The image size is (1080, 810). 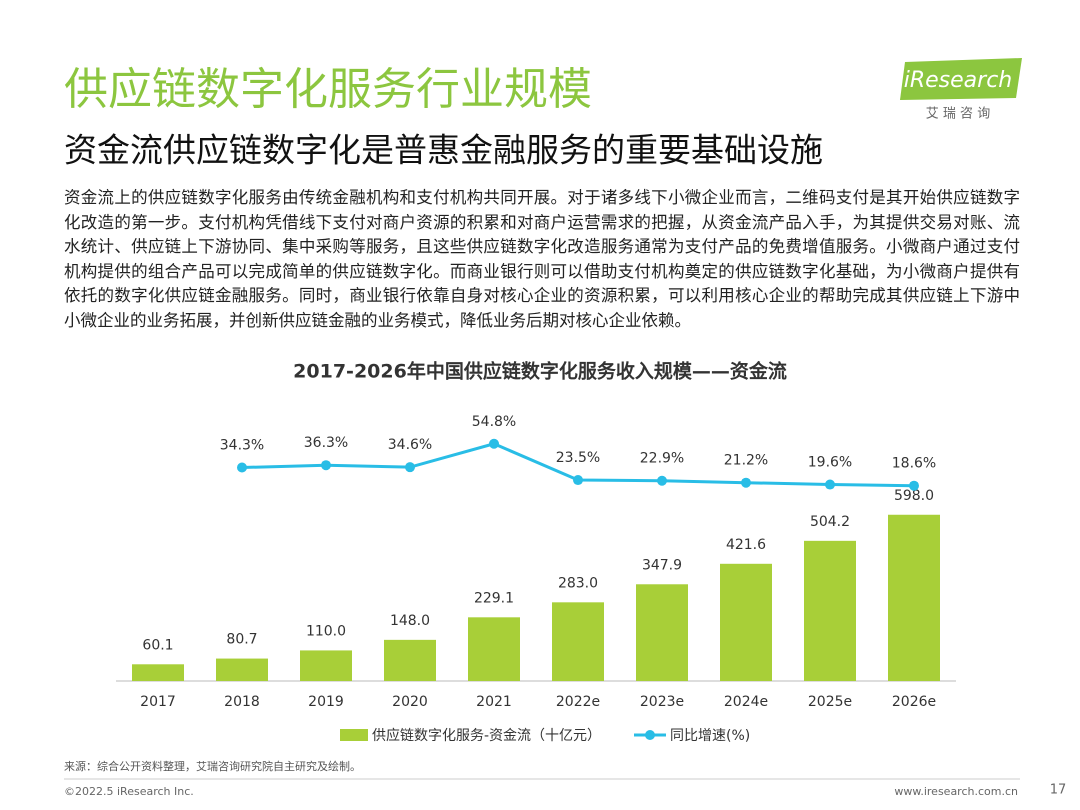 What do you see at coordinates (578, 702) in the screenshot?
I see `x-tick-label: 2022e` at bounding box center [578, 702].